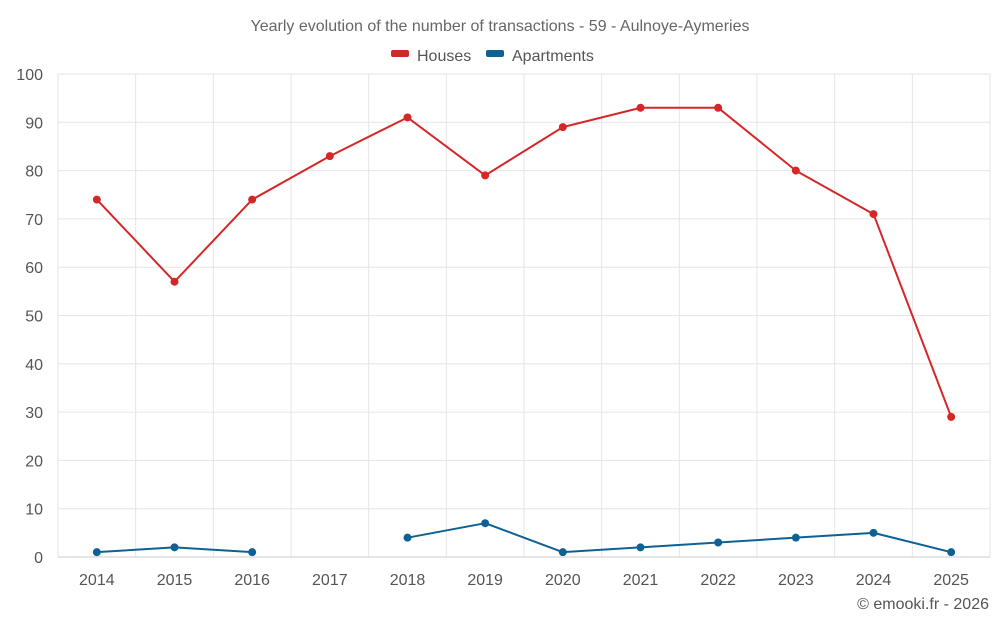  I want to click on y-tick-label-40: 40, so click(34, 365).